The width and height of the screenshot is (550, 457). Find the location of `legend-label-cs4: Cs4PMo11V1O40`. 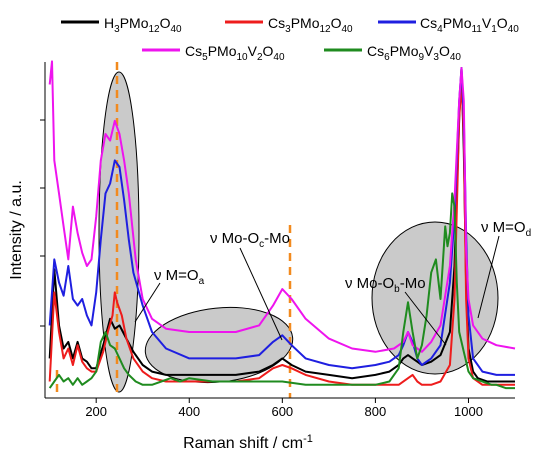

legend-label-cs4: Cs4PMo11V1O40 is located at coordinates (469, 25).